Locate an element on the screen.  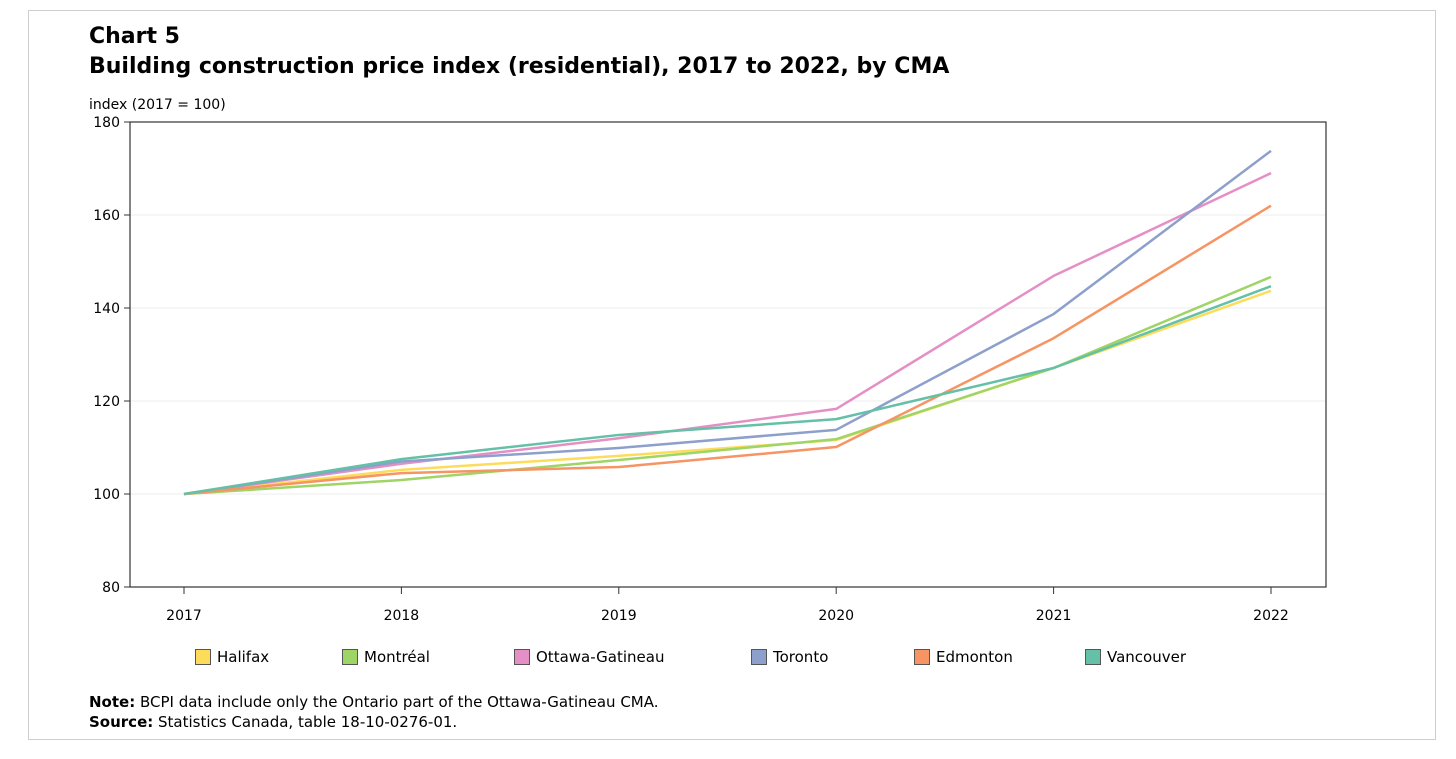
chart-number: Chart 5 is located at coordinates (134, 36).